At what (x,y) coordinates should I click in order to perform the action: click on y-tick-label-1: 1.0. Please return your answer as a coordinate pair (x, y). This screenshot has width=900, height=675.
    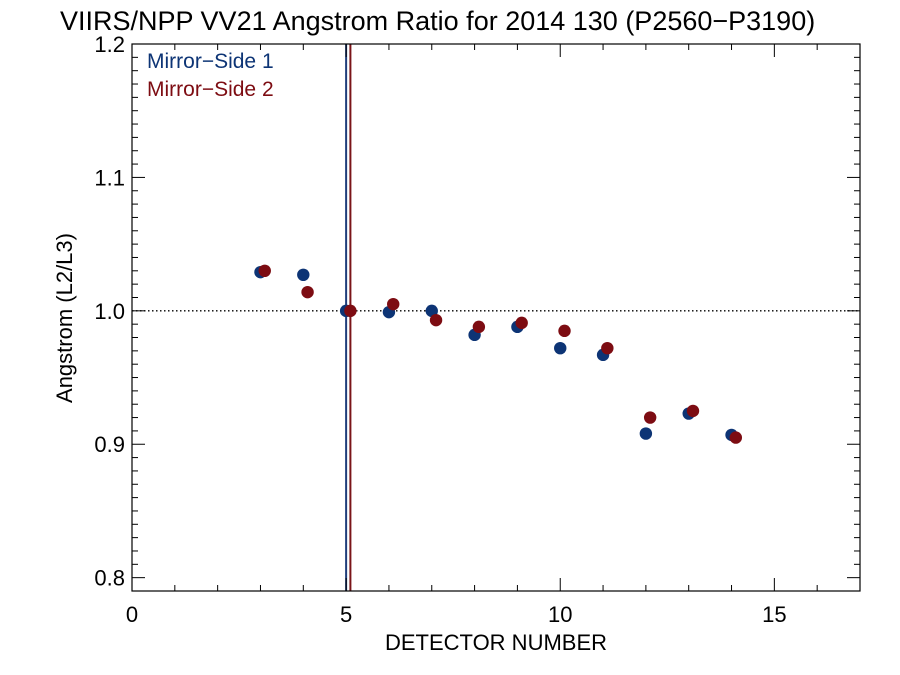
    Looking at the image, I should click on (109, 311).